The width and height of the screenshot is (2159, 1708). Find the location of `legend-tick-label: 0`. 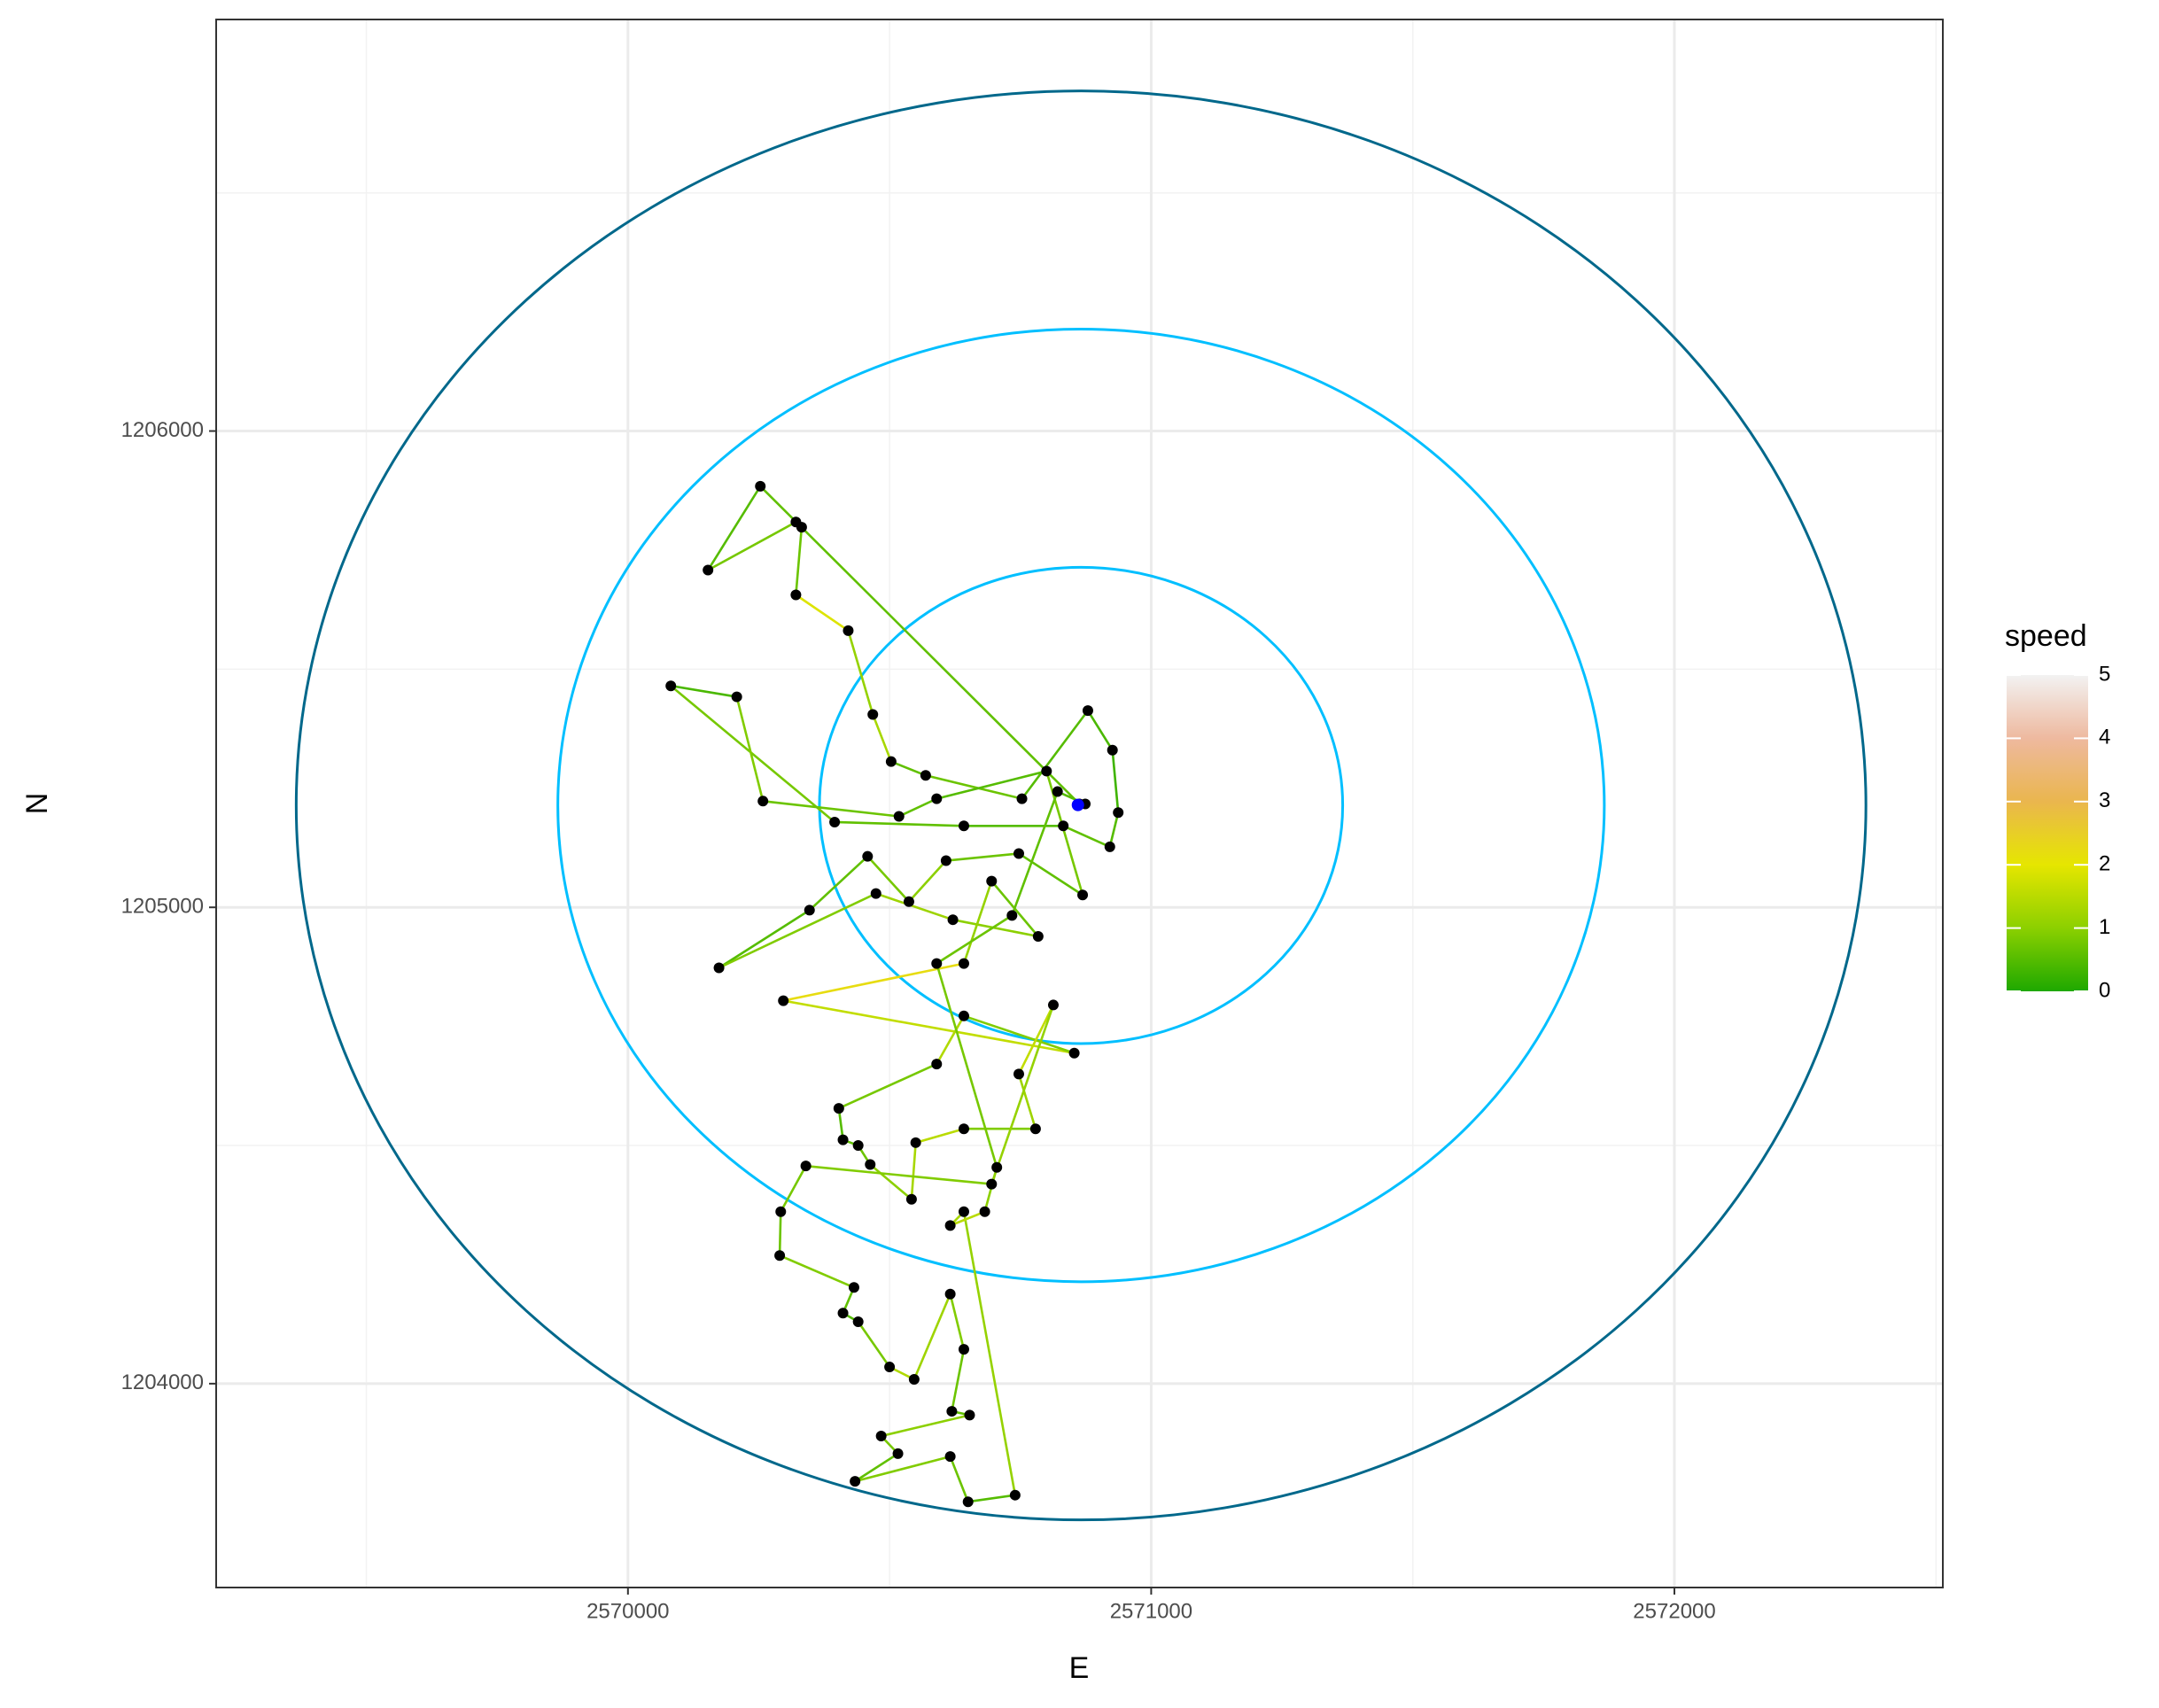

legend-tick-label: 0 is located at coordinates (2104, 990).